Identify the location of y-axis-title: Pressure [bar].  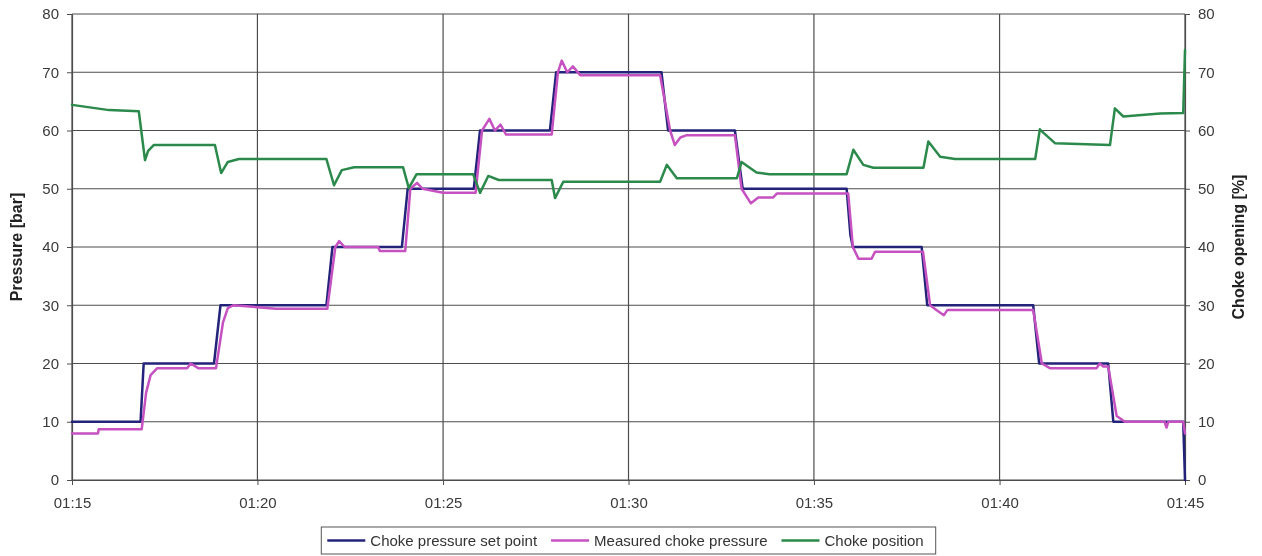
(16, 247).